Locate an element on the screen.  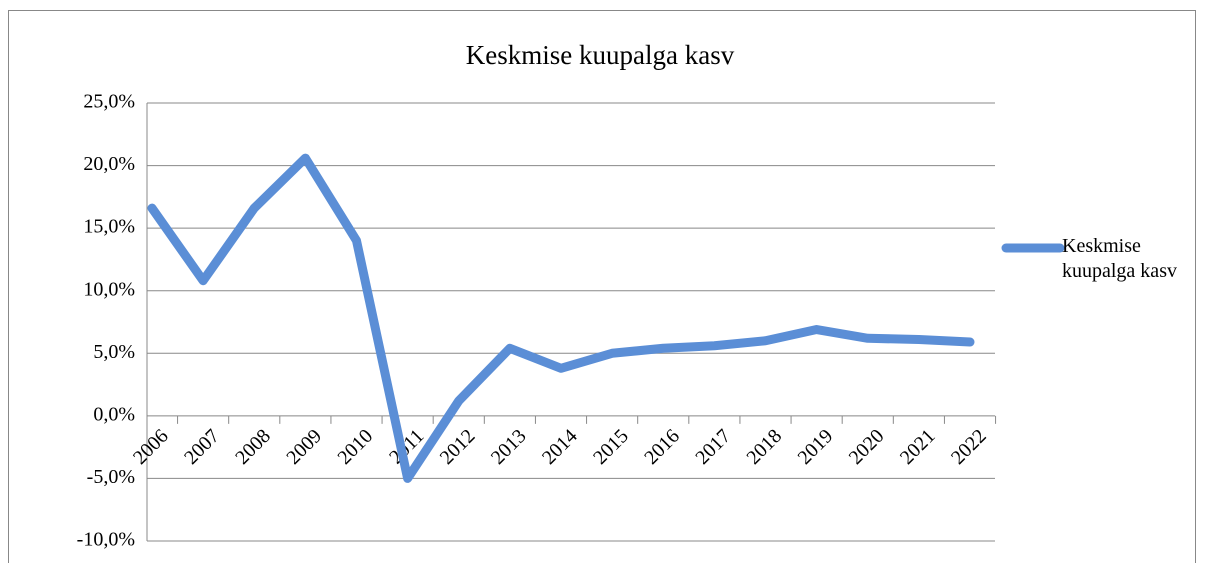
y-tick-label: 20,0% is located at coordinates (109, 164).